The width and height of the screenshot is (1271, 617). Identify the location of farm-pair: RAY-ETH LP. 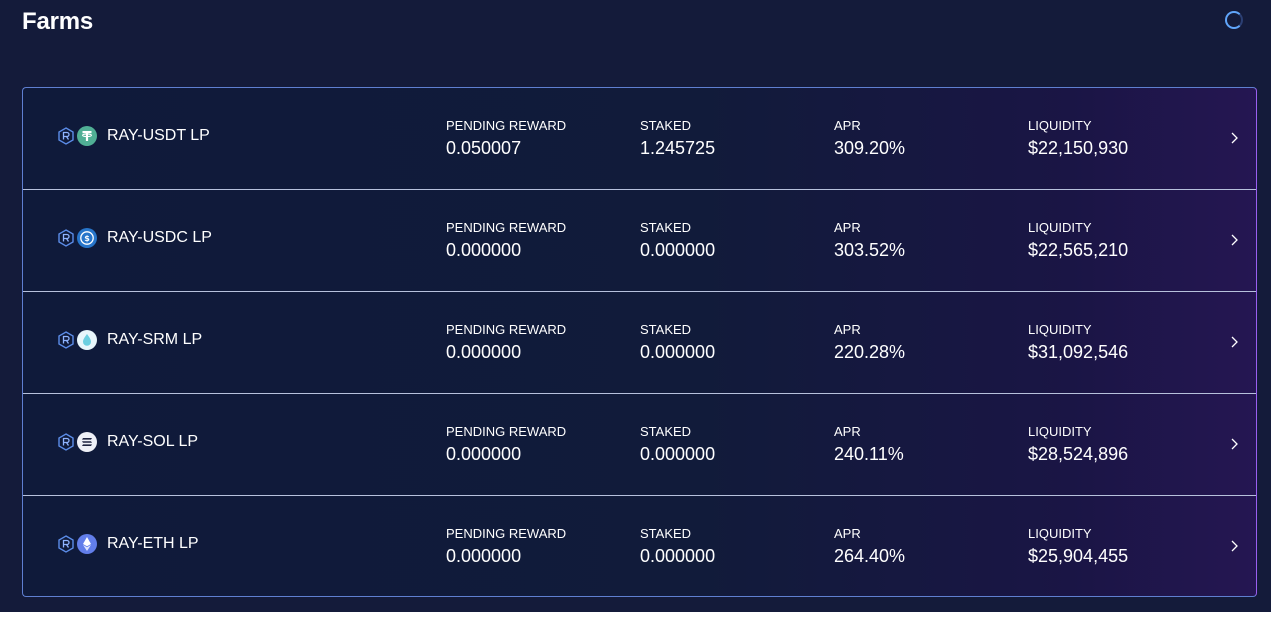
(128, 544).